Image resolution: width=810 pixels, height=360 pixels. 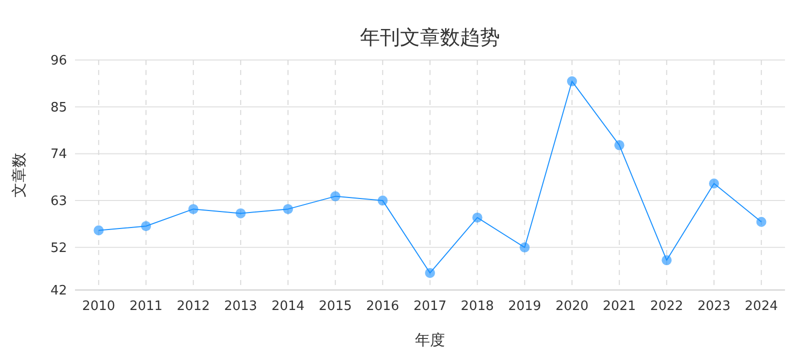 I want to click on y-tick-label: 52, so click(x=58, y=248).